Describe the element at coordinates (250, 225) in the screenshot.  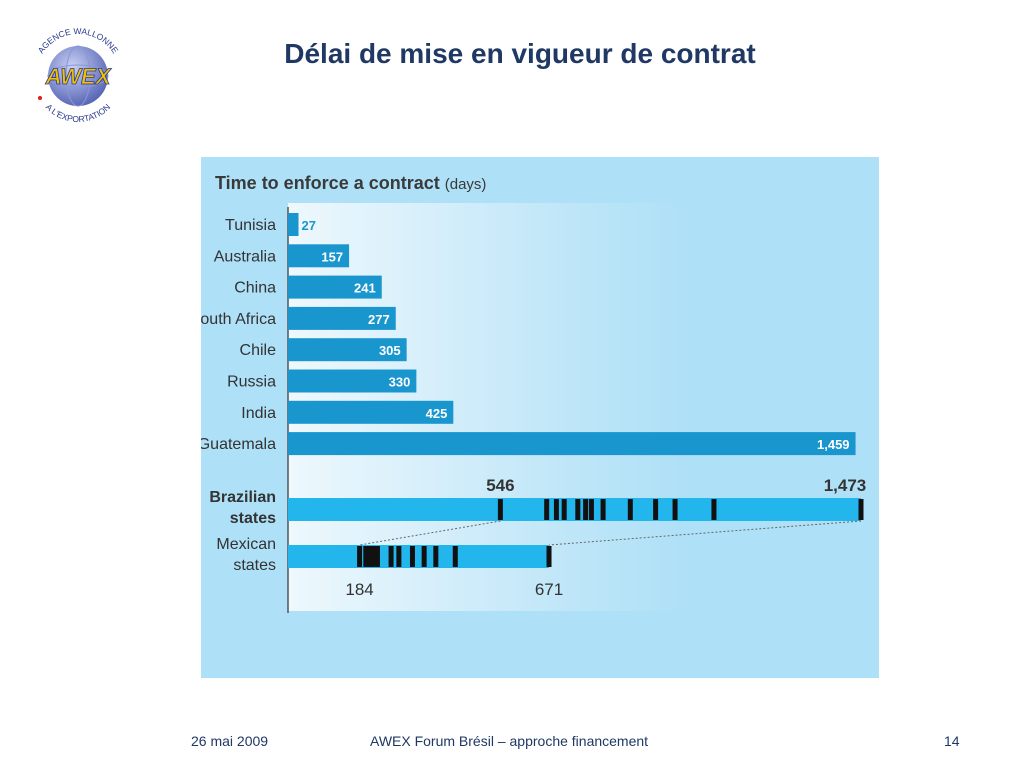
I see `category-label-tunisia: Tunisia` at that location.